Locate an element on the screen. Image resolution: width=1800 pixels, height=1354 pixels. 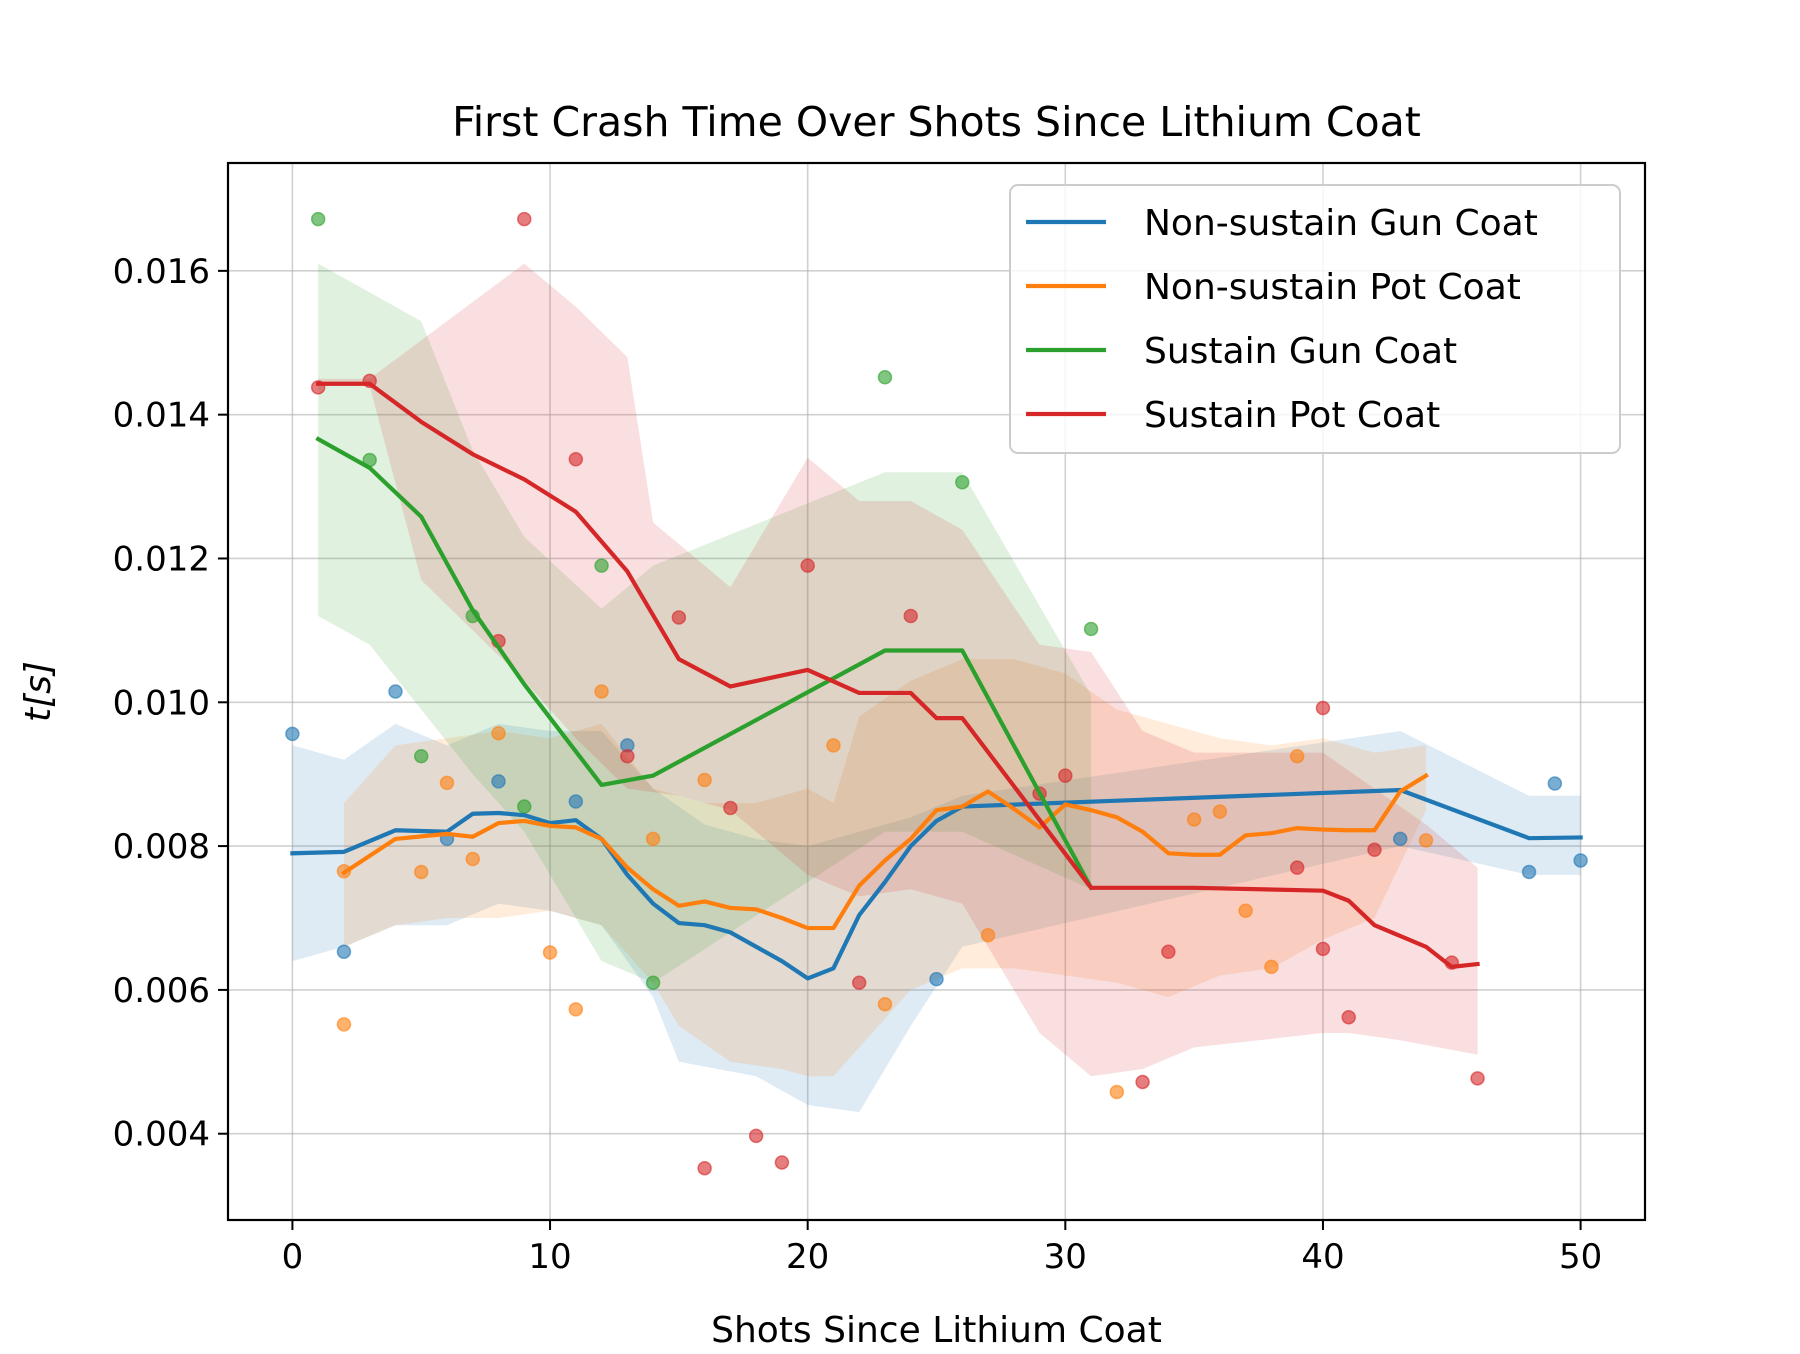
y-tick-label: 0.010 is located at coordinates (161, 703).